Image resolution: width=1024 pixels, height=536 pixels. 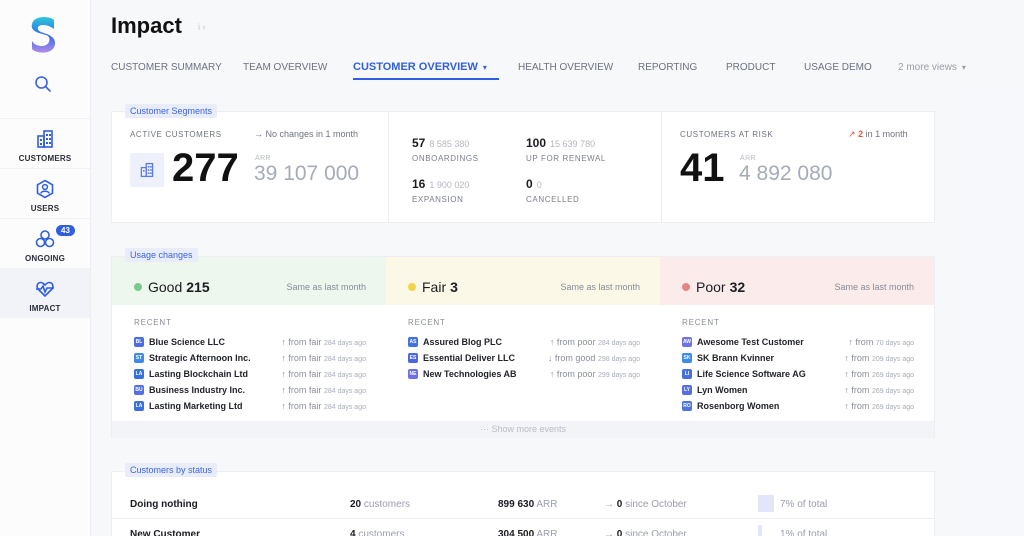 What do you see at coordinates (668, 67) in the screenshot?
I see `tab-reporting: REPORTING` at bounding box center [668, 67].